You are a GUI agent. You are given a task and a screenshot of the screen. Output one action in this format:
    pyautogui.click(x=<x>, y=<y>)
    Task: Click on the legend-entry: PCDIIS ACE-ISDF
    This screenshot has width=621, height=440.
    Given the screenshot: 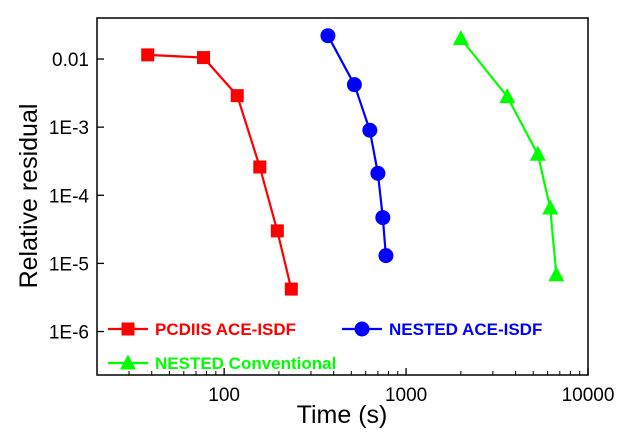 What is the action you would take?
    pyautogui.click(x=202, y=329)
    